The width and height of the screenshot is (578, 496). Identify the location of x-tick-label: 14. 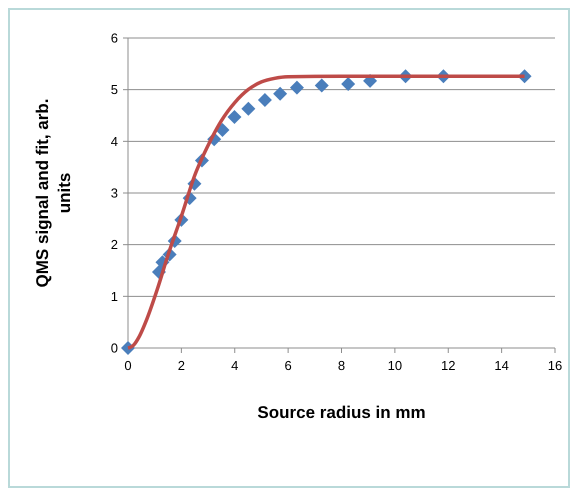
(501, 365).